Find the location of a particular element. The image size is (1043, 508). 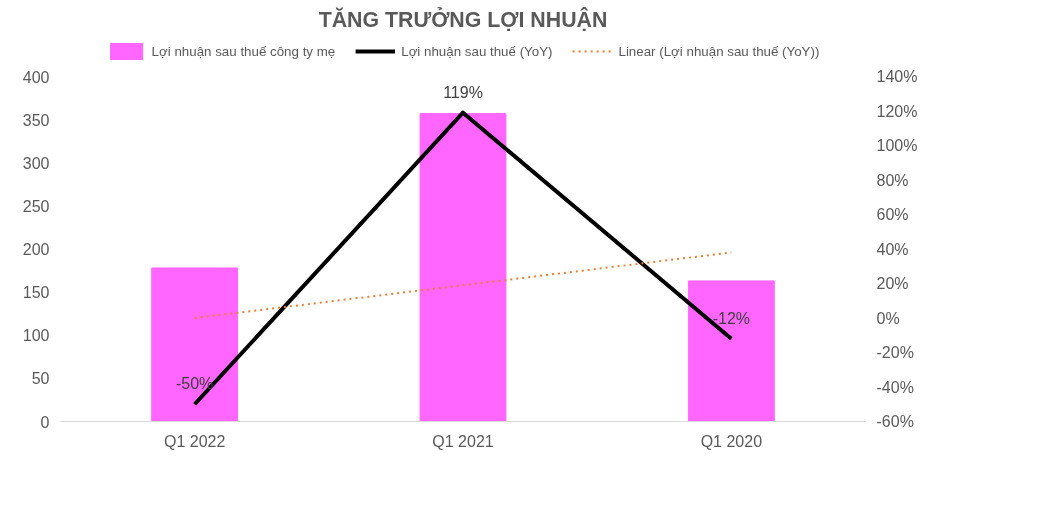

legend-label: Linear (Lợi nhuận sau thuế (YoY)) is located at coordinates (719, 51).